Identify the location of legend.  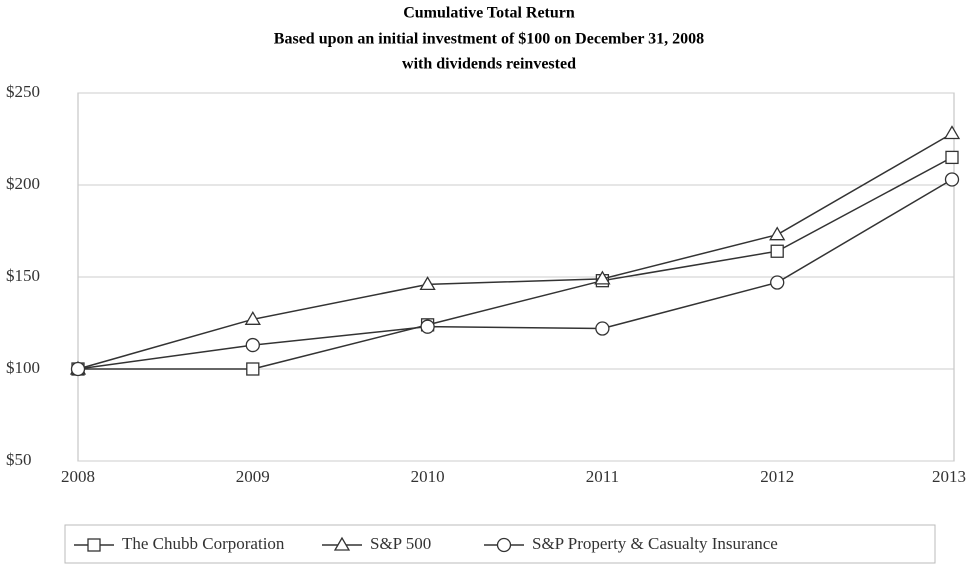
(500, 544).